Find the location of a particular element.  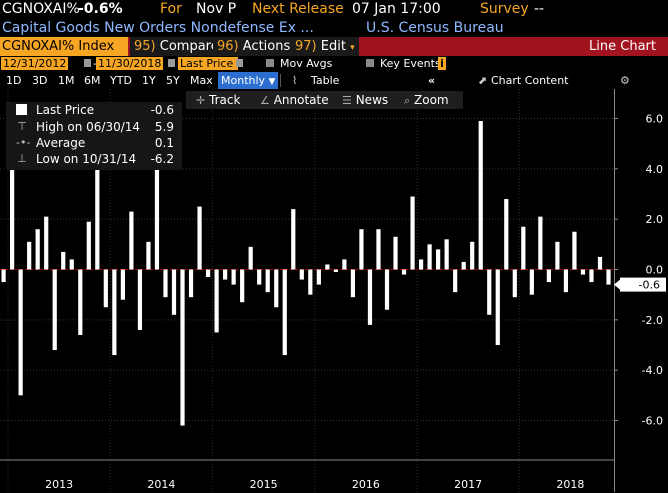

info-icon: i is located at coordinates (442, 63).